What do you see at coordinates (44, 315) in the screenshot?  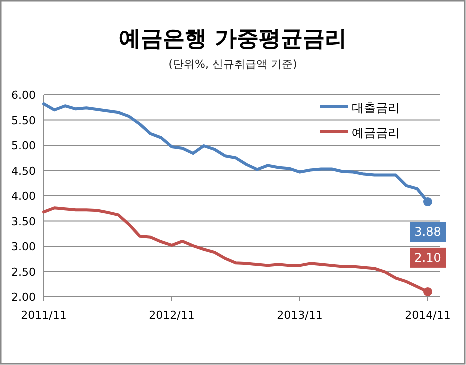 I see `x-tick-label: 2011/11` at bounding box center [44, 315].